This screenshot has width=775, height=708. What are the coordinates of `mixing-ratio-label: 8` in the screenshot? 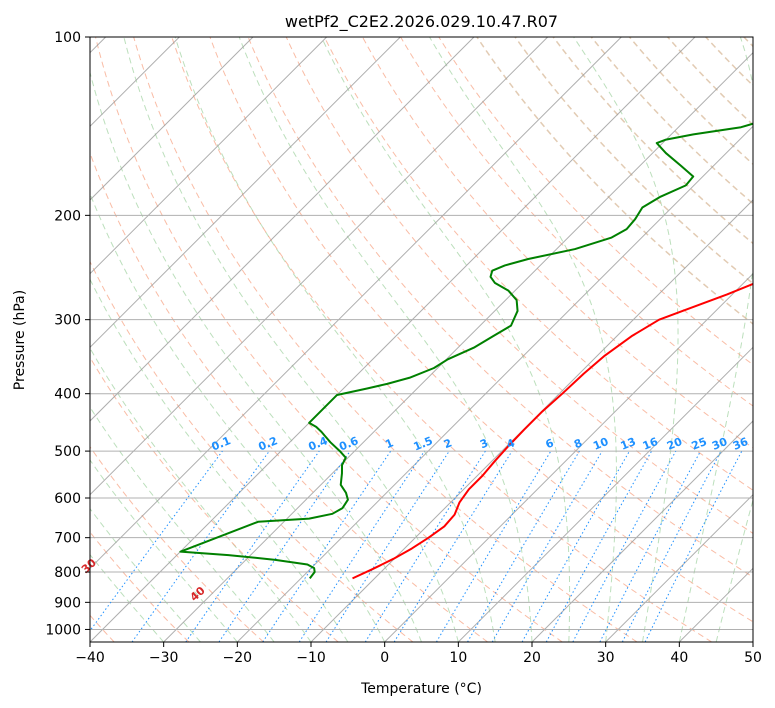 It's located at (578, 443).